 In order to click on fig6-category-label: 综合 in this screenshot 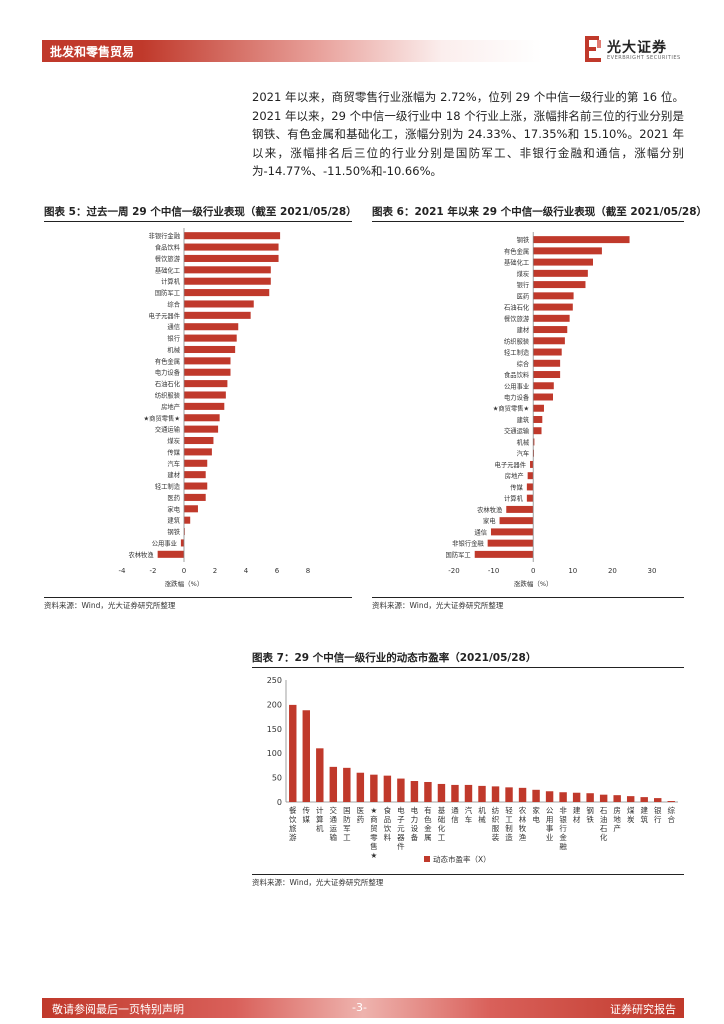, I will do `click(523, 363)`.